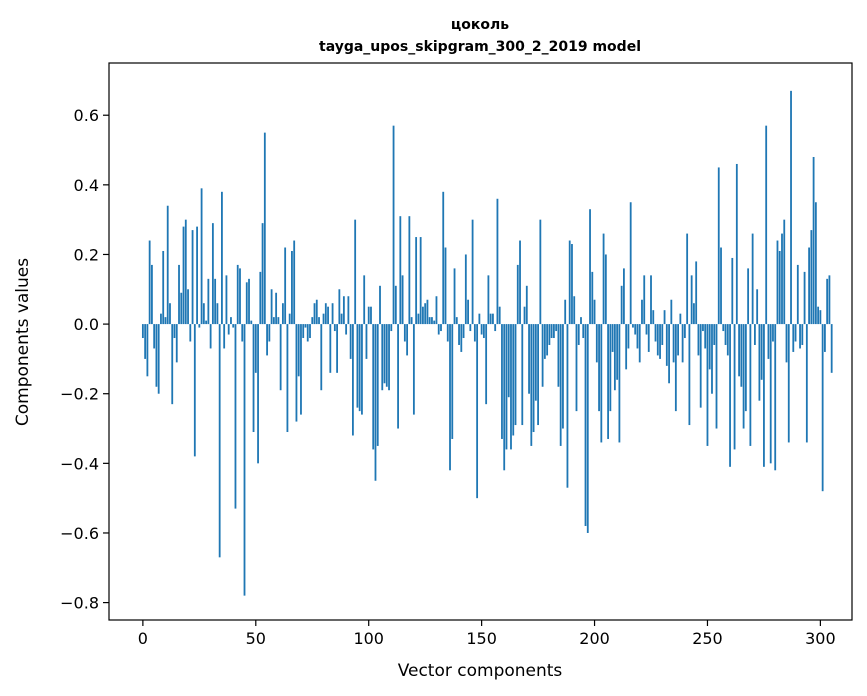 This screenshot has height=696, width=867. I want to click on x-tick-label: 50, so click(256, 638).